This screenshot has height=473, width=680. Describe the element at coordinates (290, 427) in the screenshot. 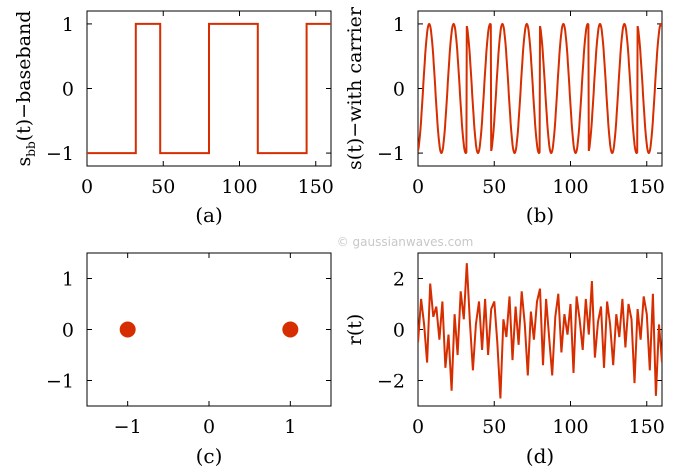

I see `x-tick-label: 1` at that location.